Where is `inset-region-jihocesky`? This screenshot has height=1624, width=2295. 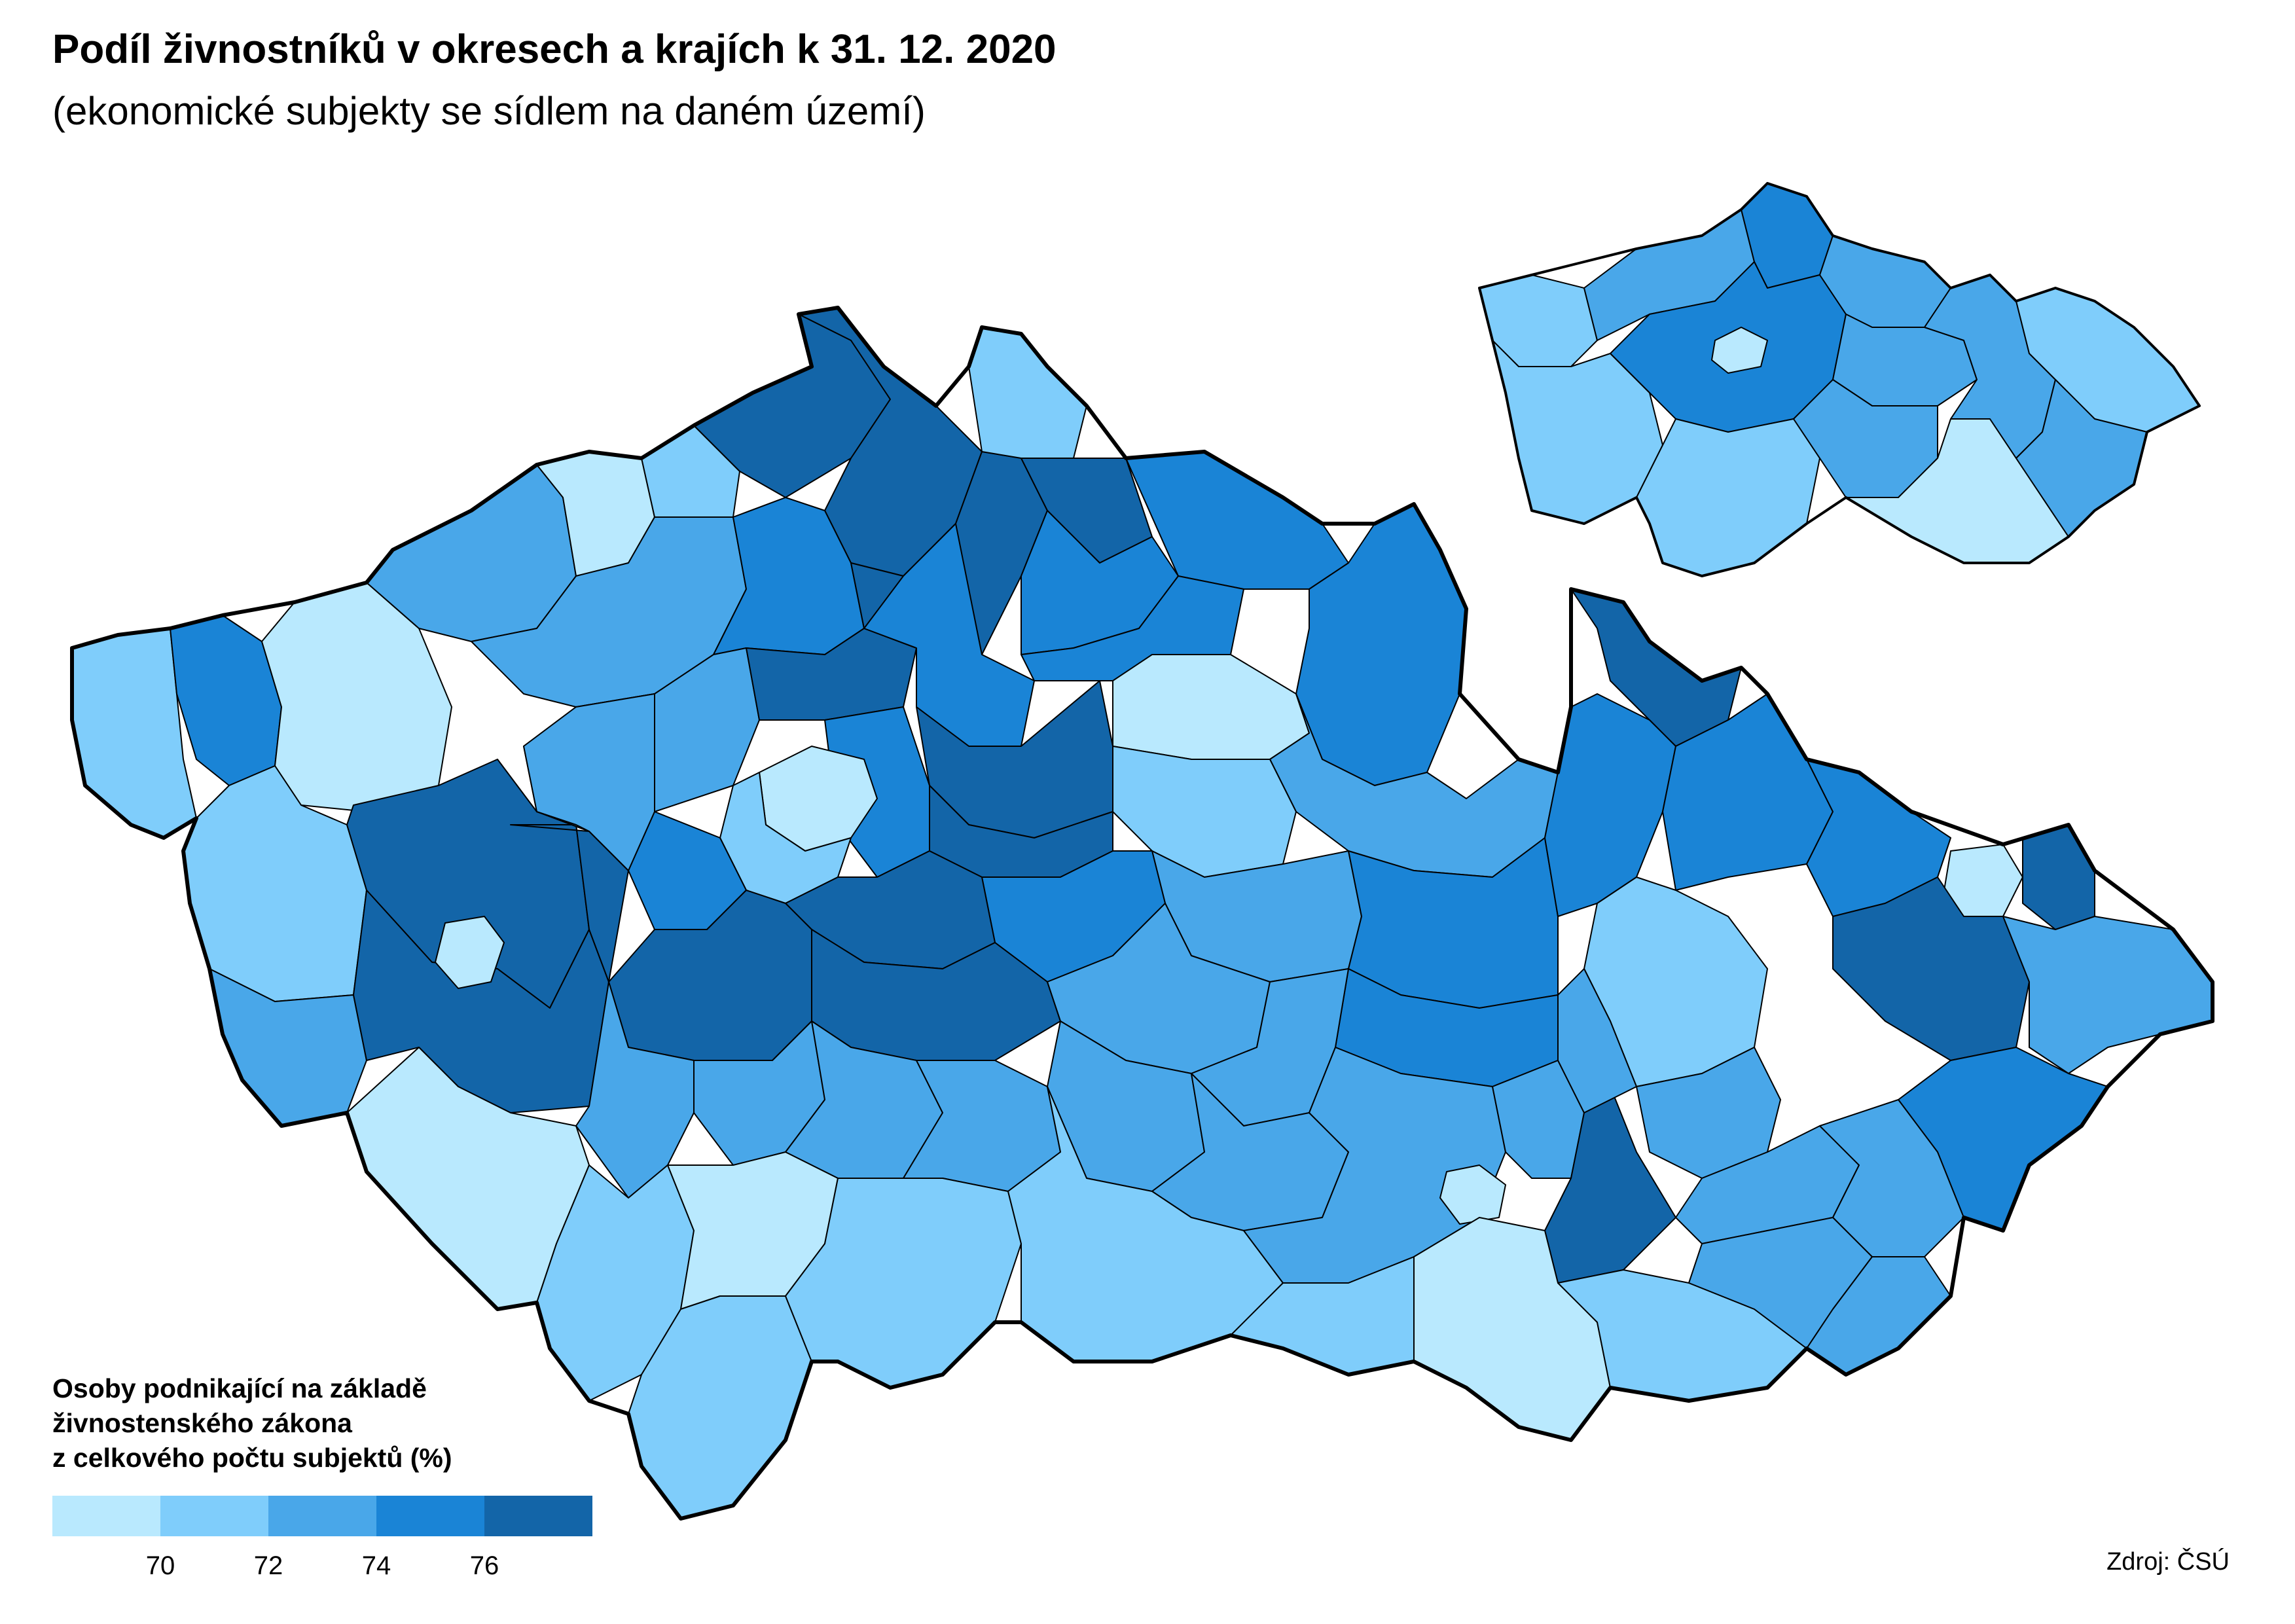 inset-region-jihocesky is located at coordinates (1728, 498).